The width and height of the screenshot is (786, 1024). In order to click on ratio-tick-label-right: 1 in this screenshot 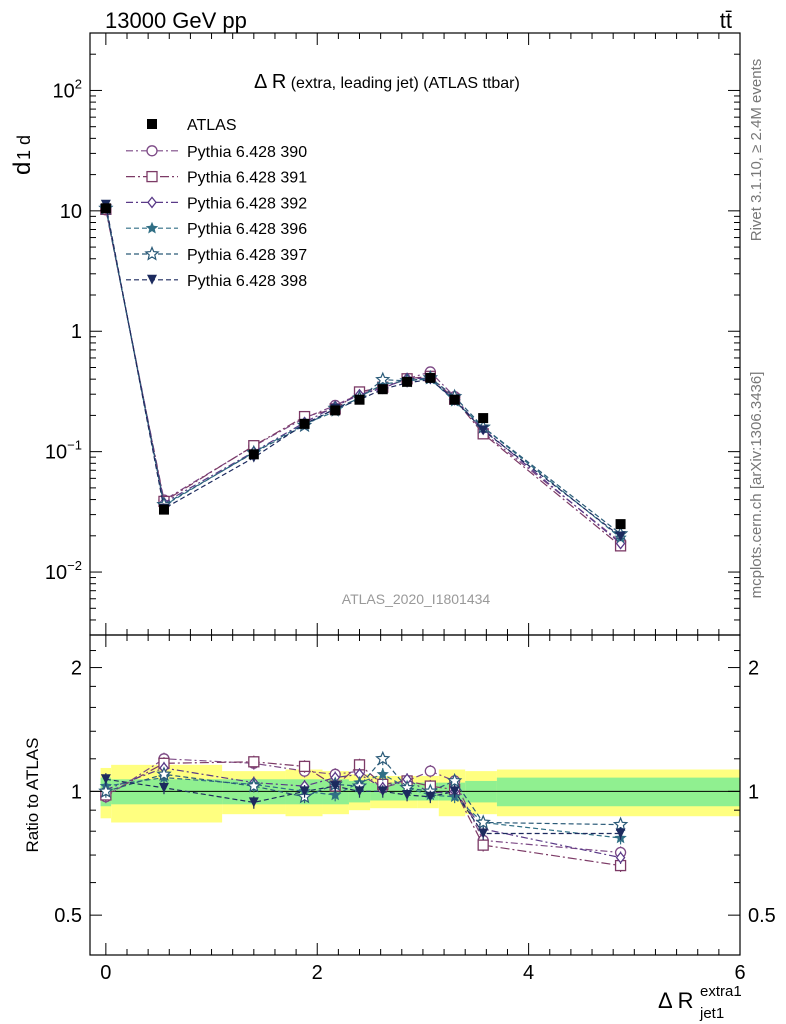, I will do `click(753, 792)`.